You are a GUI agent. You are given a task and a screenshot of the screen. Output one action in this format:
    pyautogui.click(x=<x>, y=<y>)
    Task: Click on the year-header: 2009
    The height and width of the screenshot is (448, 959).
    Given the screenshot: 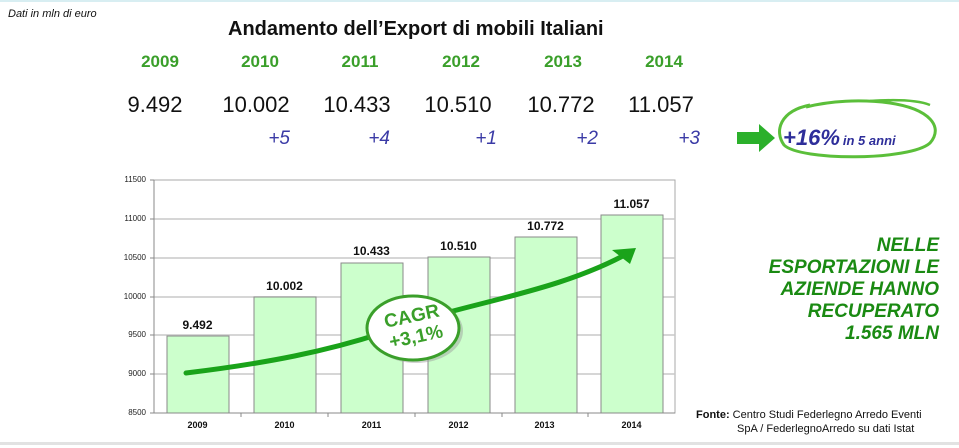 What is the action you would take?
    pyautogui.click(x=160, y=61)
    